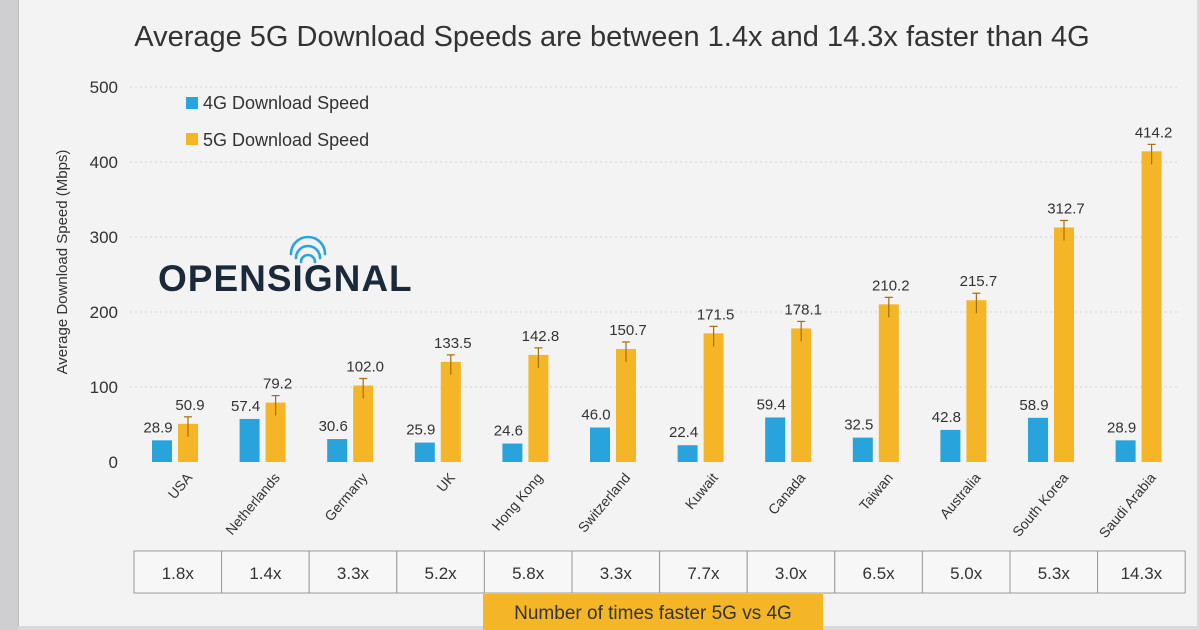  What do you see at coordinates (104, 162) in the screenshot?
I see `y-tick-label-400: 400` at bounding box center [104, 162].